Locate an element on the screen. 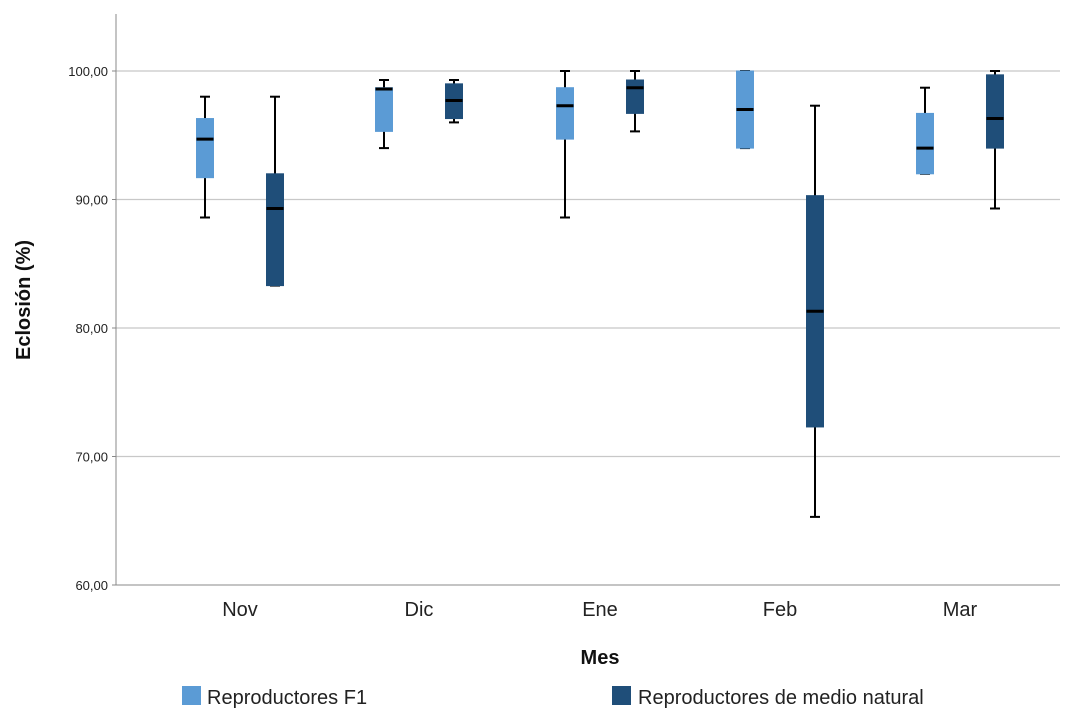 The image size is (1073, 714). y-tick-label: 60,00 is located at coordinates (91, 585).